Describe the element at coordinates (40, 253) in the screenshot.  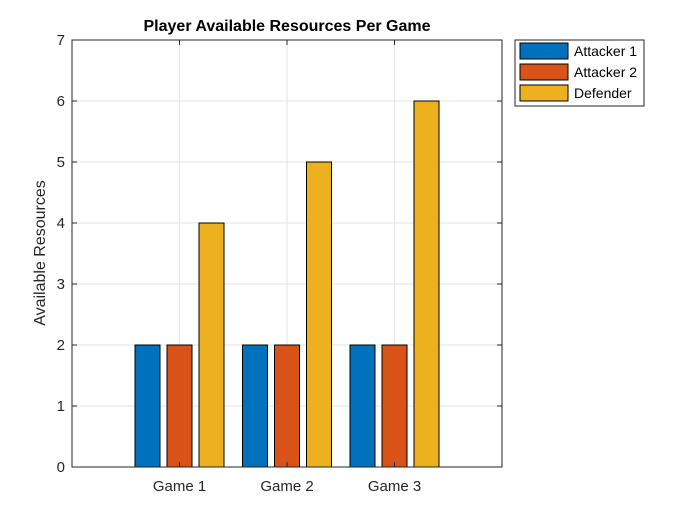
I see `y-axis-label: Available Resources` at that location.